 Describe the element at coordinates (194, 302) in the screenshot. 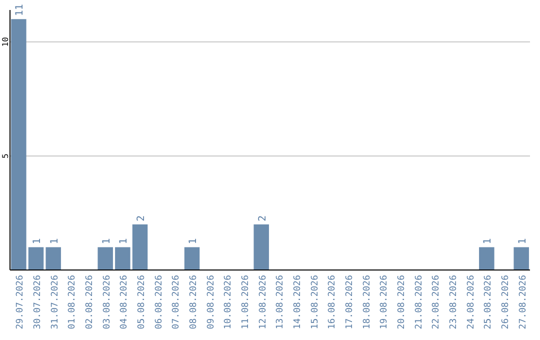

I see `x-tick-label: 08.08.2026` at that location.